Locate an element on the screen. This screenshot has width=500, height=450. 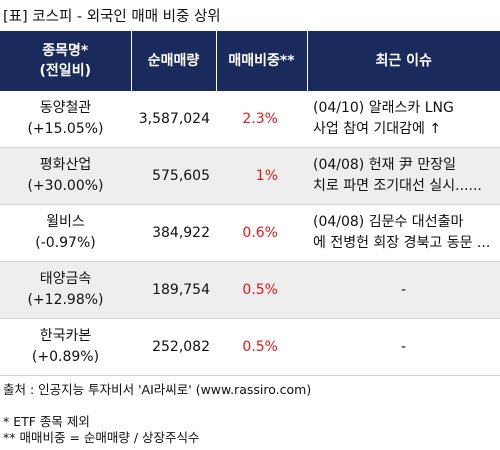
table-row: 한국카본 (+0.89%) 252,082 0.5% - is located at coordinates (250, 347).